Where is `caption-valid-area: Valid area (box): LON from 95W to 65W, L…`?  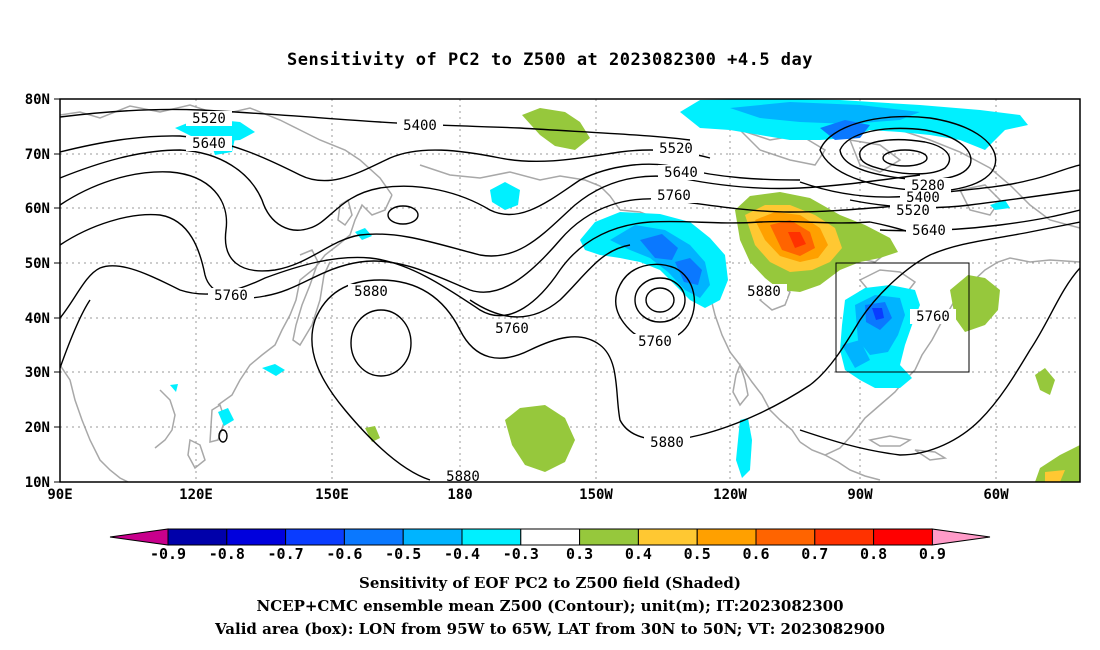
caption-valid-area: Valid area (box): LON from 95W to 65W, L… is located at coordinates (550, 629).